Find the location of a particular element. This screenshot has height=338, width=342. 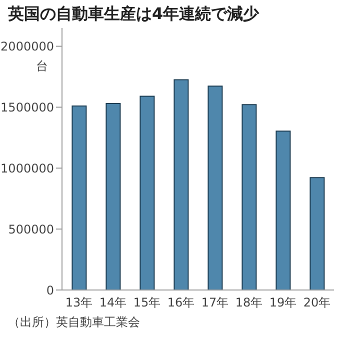

x-tick-label: 18年 is located at coordinates (249, 303).